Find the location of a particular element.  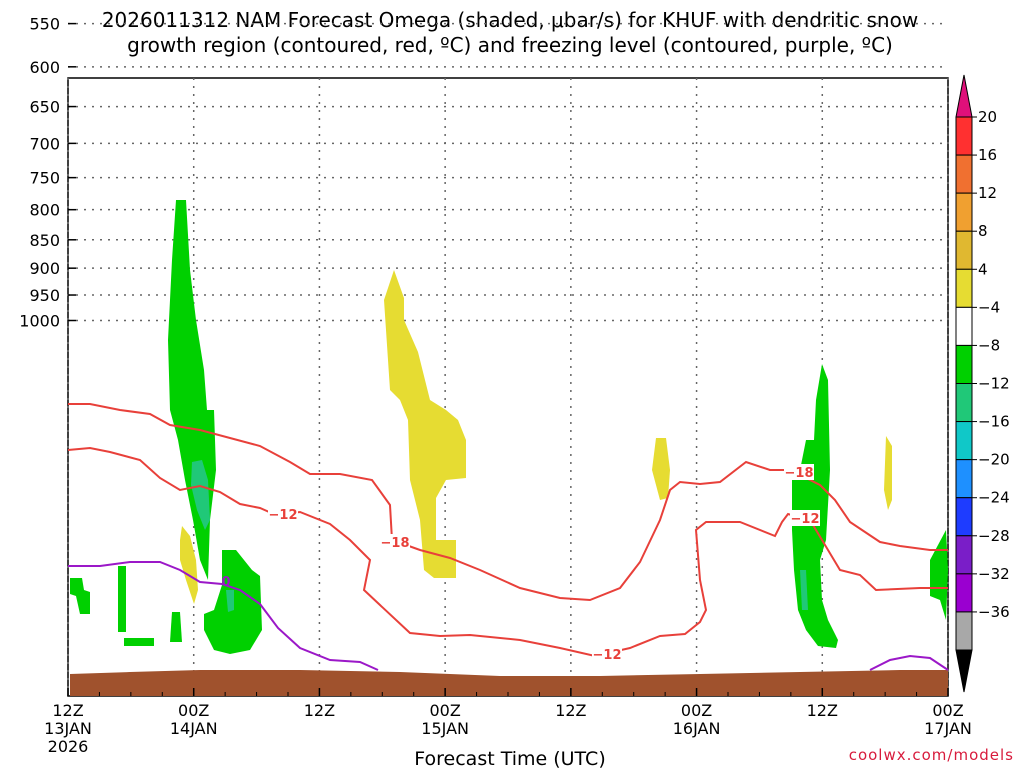

colorbar-label: −36 is located at coordinates (994, 612).